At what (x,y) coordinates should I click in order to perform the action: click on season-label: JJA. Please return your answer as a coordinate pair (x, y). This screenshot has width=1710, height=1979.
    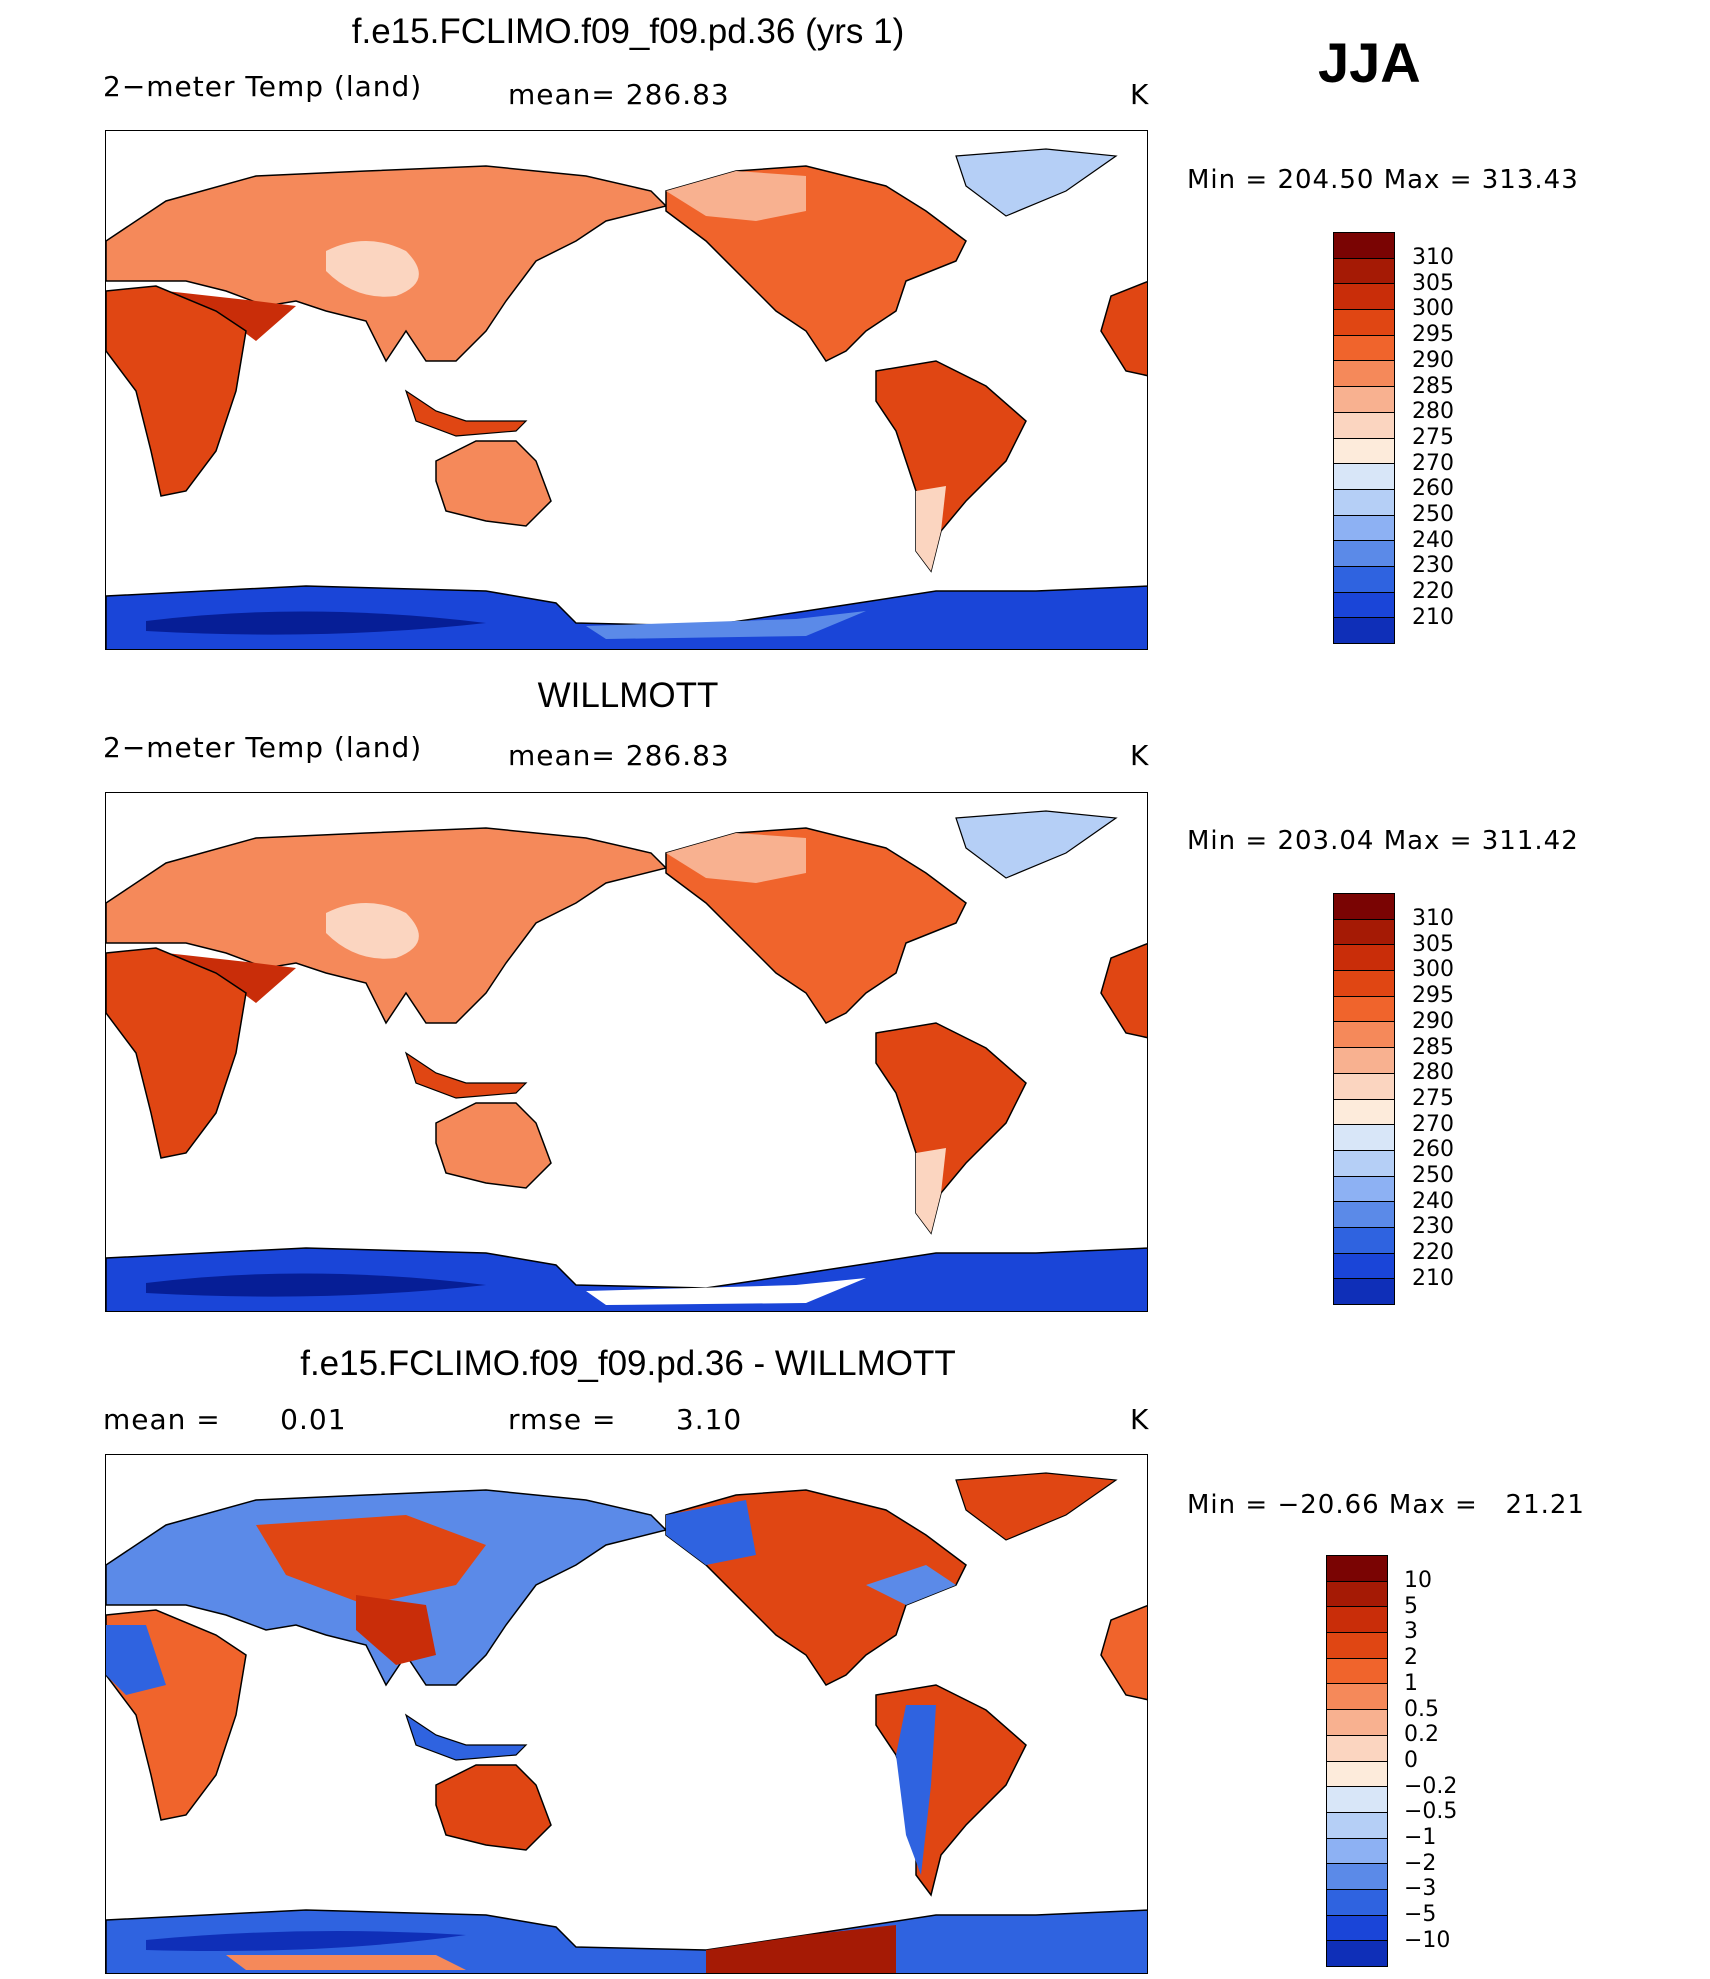
    Looking at the image, I should click on (1369, 62).